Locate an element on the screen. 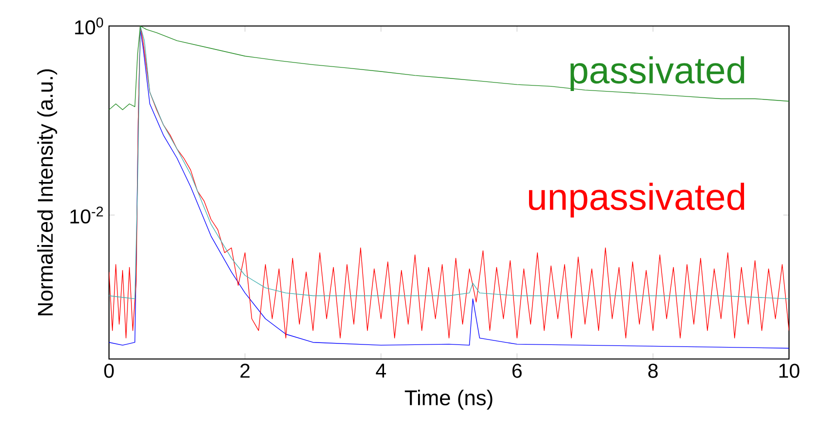 This screenshot has height=436, width=813. x-tick-label: 10 is located at coordinates (789, 371).